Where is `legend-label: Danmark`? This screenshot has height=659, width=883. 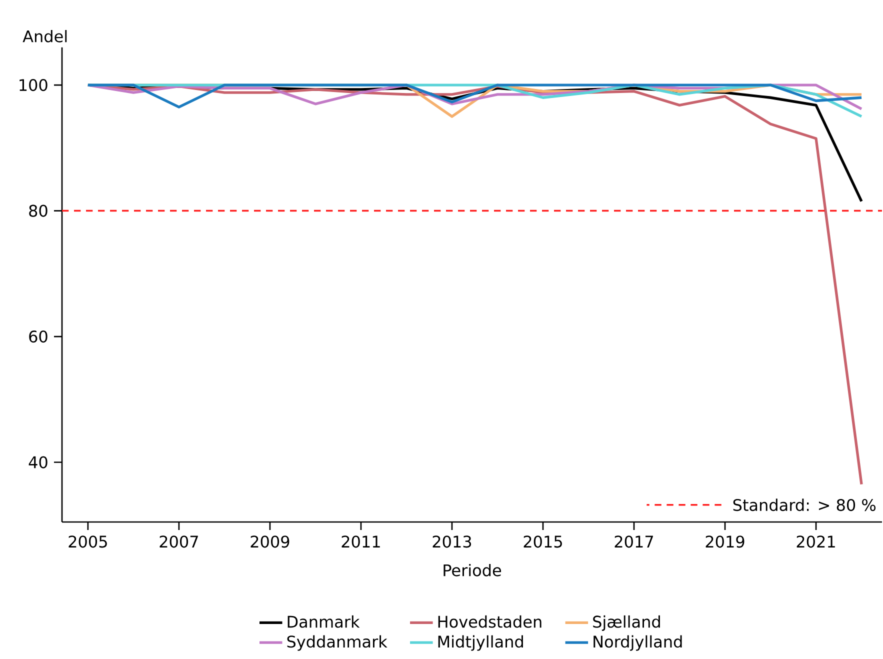 legend-label: Danmark is located at coordinates (324, 621).